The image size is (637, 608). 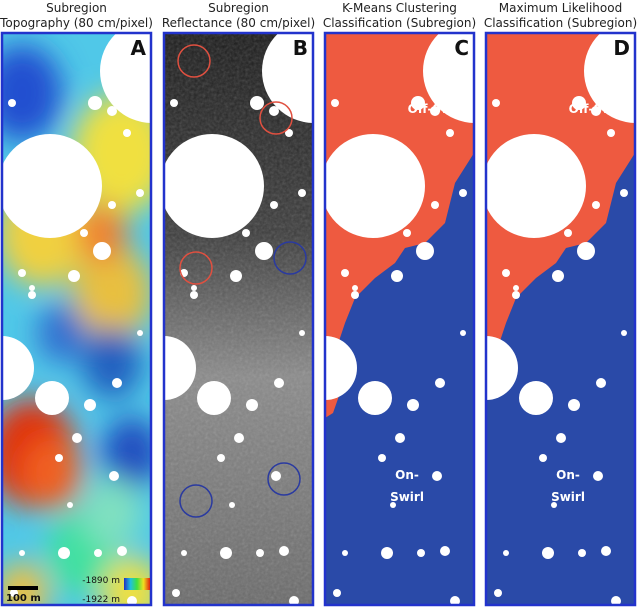 What do you see at coordinates (76, 23) in the screenshot?
I see `panel-title: Topography (80 cm/pixel)` at bounding box center [76, 23].